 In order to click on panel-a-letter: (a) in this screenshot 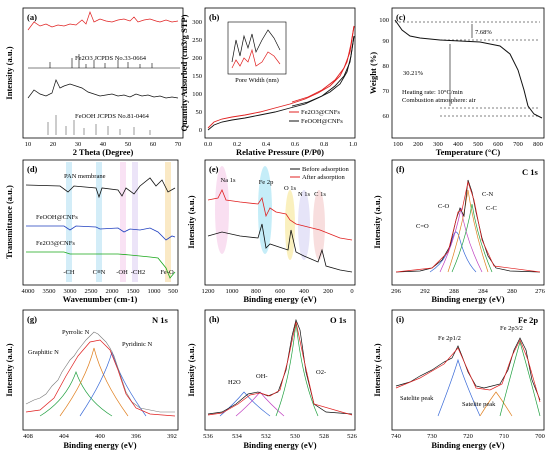, I will do `click(32, 17)`.